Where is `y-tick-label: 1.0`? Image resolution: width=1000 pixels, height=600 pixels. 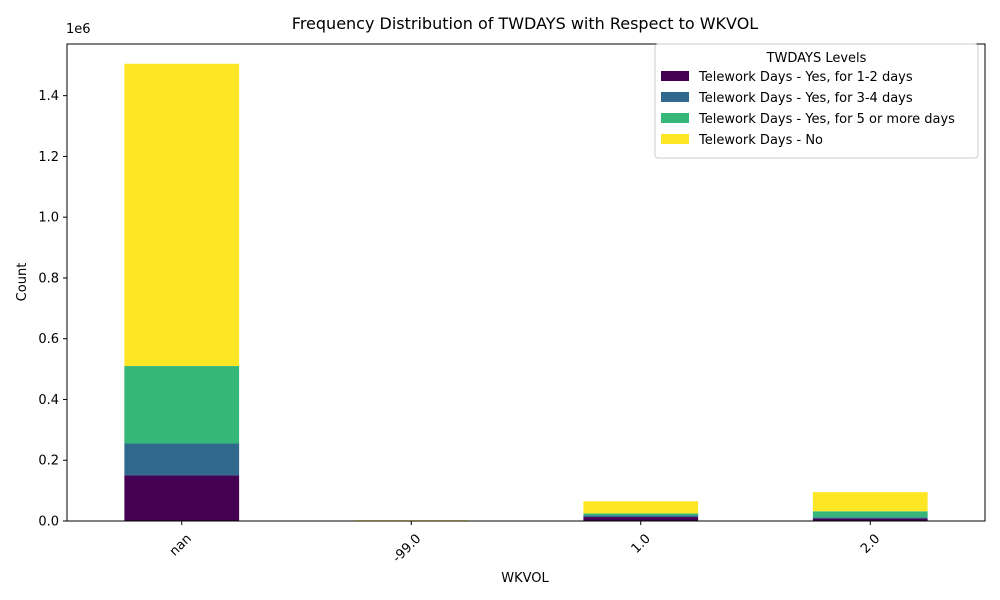
y-tick-label: 1.0 is located at coordinates (48, 218).